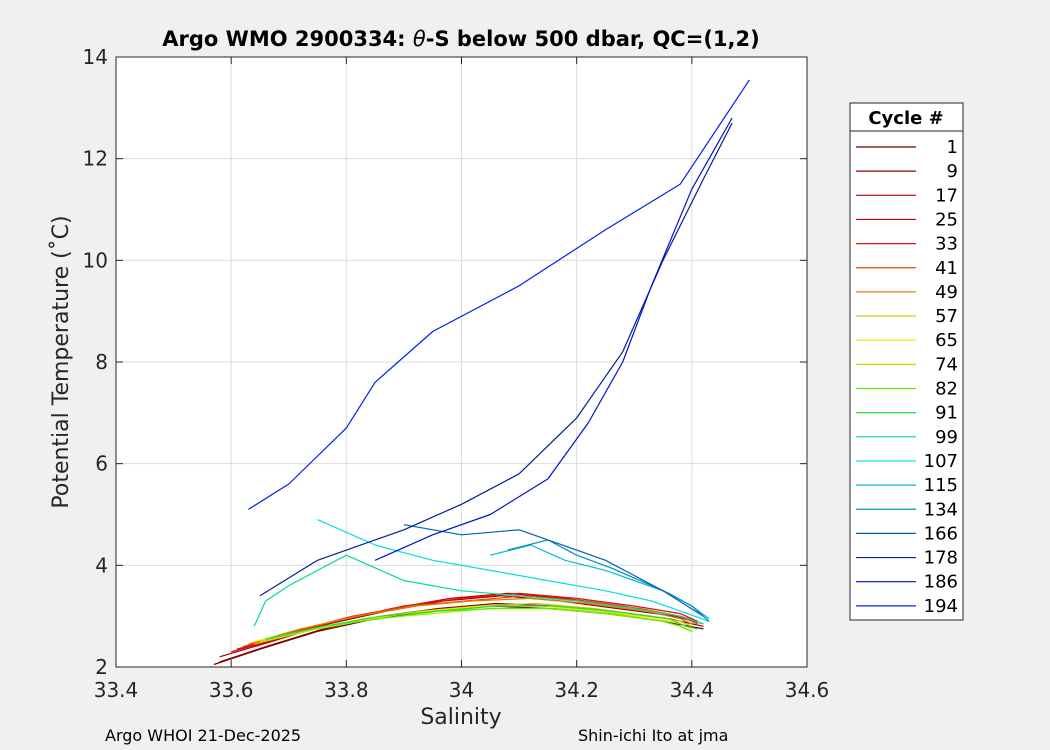 Image resolution: width=1050 pixels, height=750 pixels. Describe the element at coordinates (576, 690) in the screenshot. I see `x-tick-label: 34.2` at that location.